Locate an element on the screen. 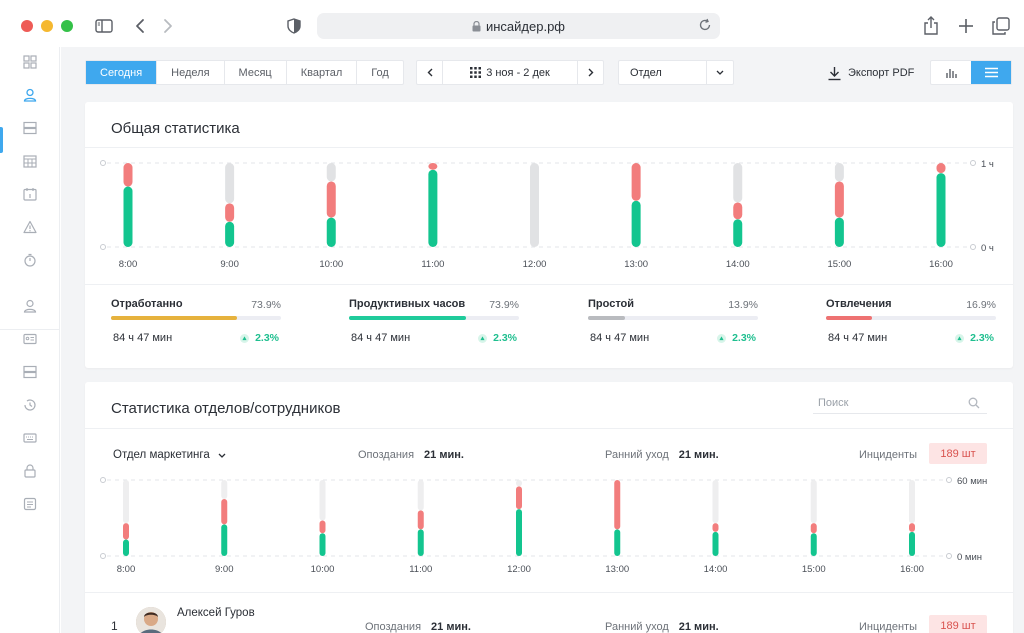  view-switcher is located at coordinates (971, 72).